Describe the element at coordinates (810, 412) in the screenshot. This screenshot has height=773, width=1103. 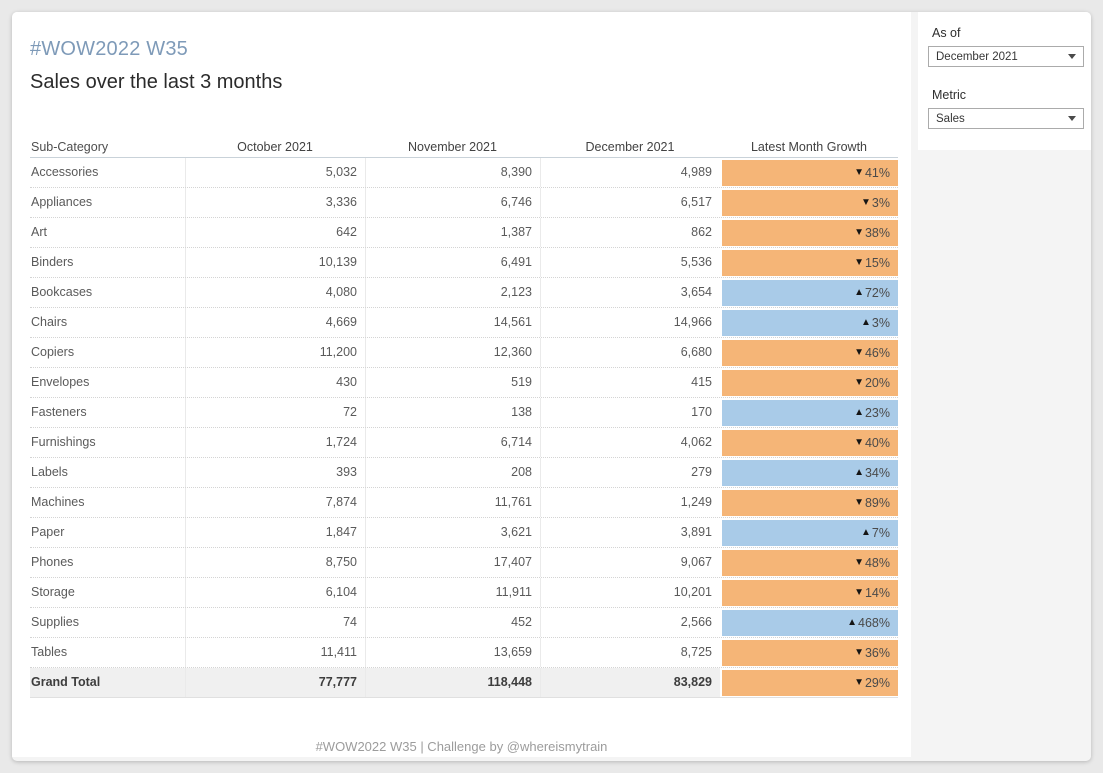
I see `growth-bar: ▲ 23%` at that location.